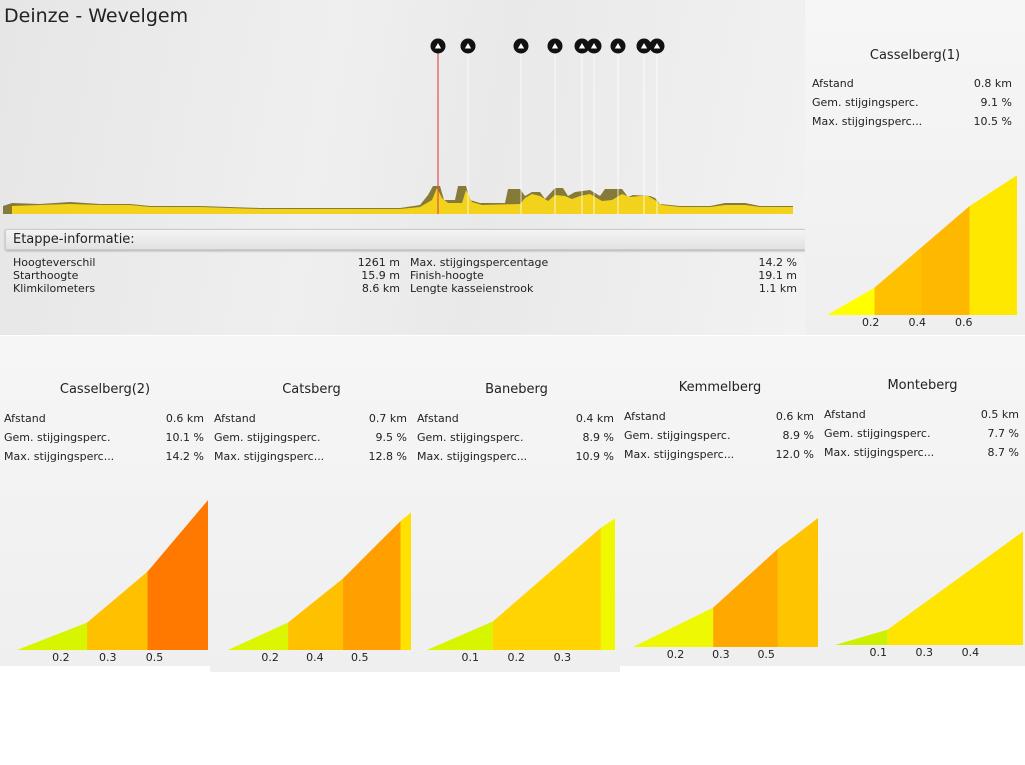 The width and height of the screenshot is (1025, 765). I want to click on stage-info-label: Lengte kasseienstrook, so click(472, 288).